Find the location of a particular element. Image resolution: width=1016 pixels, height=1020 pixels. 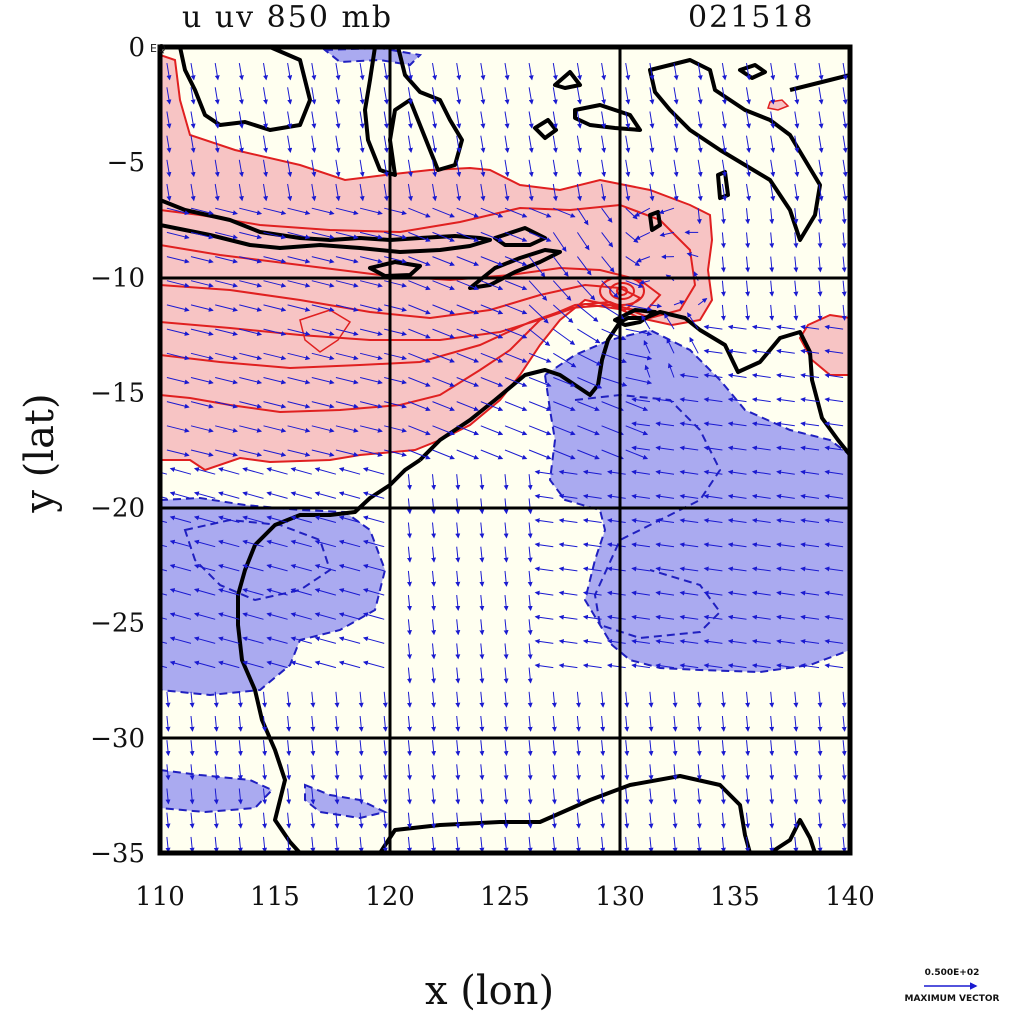

x-tick-label: 125 is located at coordinates (505, 897).